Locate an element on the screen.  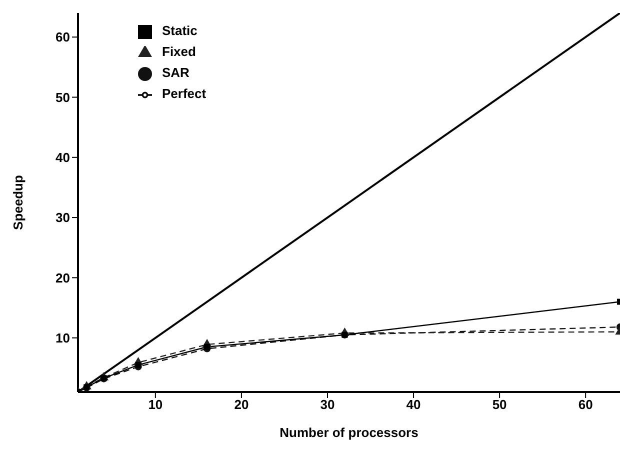
legend-label: SAR is located at coordinates (176, 72).